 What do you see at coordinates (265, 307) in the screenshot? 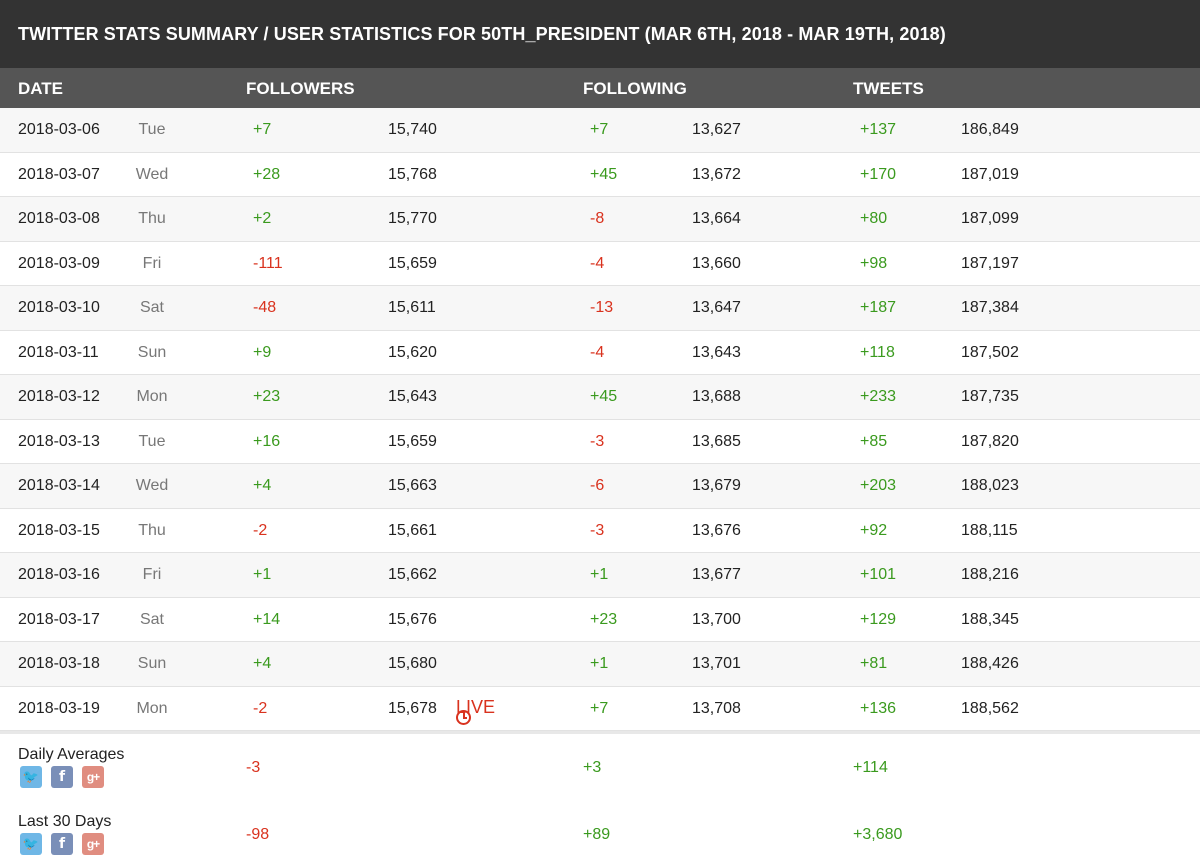
I see `followers-delta-cell: -48` at bounding box center [265, 307].